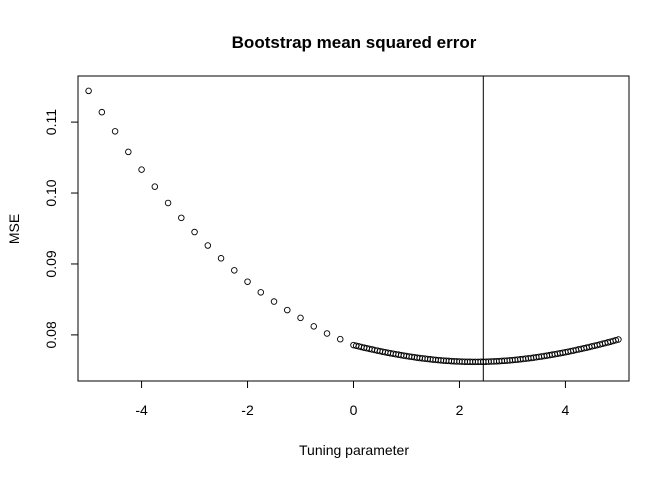 The width and height of the screenshot is (672, 480). What do you see at coordinates (51, 334) in the screenshot?
I see `y-tick-label: 0.08` at bounding box center [51, 334].